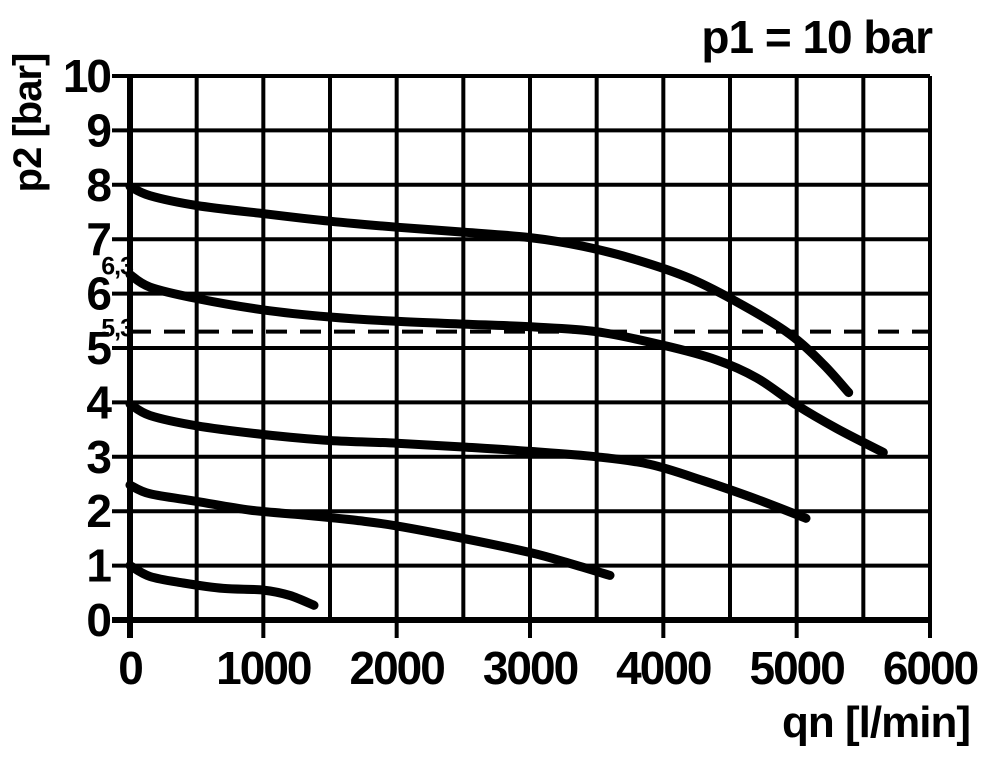 Image resolution: width=1000 pixels, height=764 pixels. What do you see at coordinates (930, 668) in the screenshot?
I see `x-tick-label-6000: 6000` at bounding box center [930, 668].